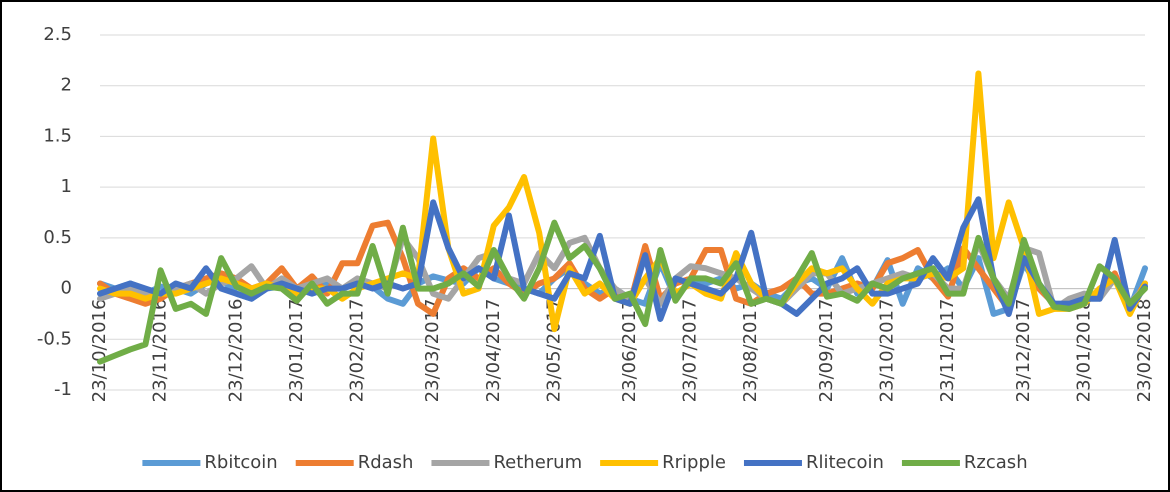  I want to click on x-tick-label: 23/04/2017, so click(493, 351).